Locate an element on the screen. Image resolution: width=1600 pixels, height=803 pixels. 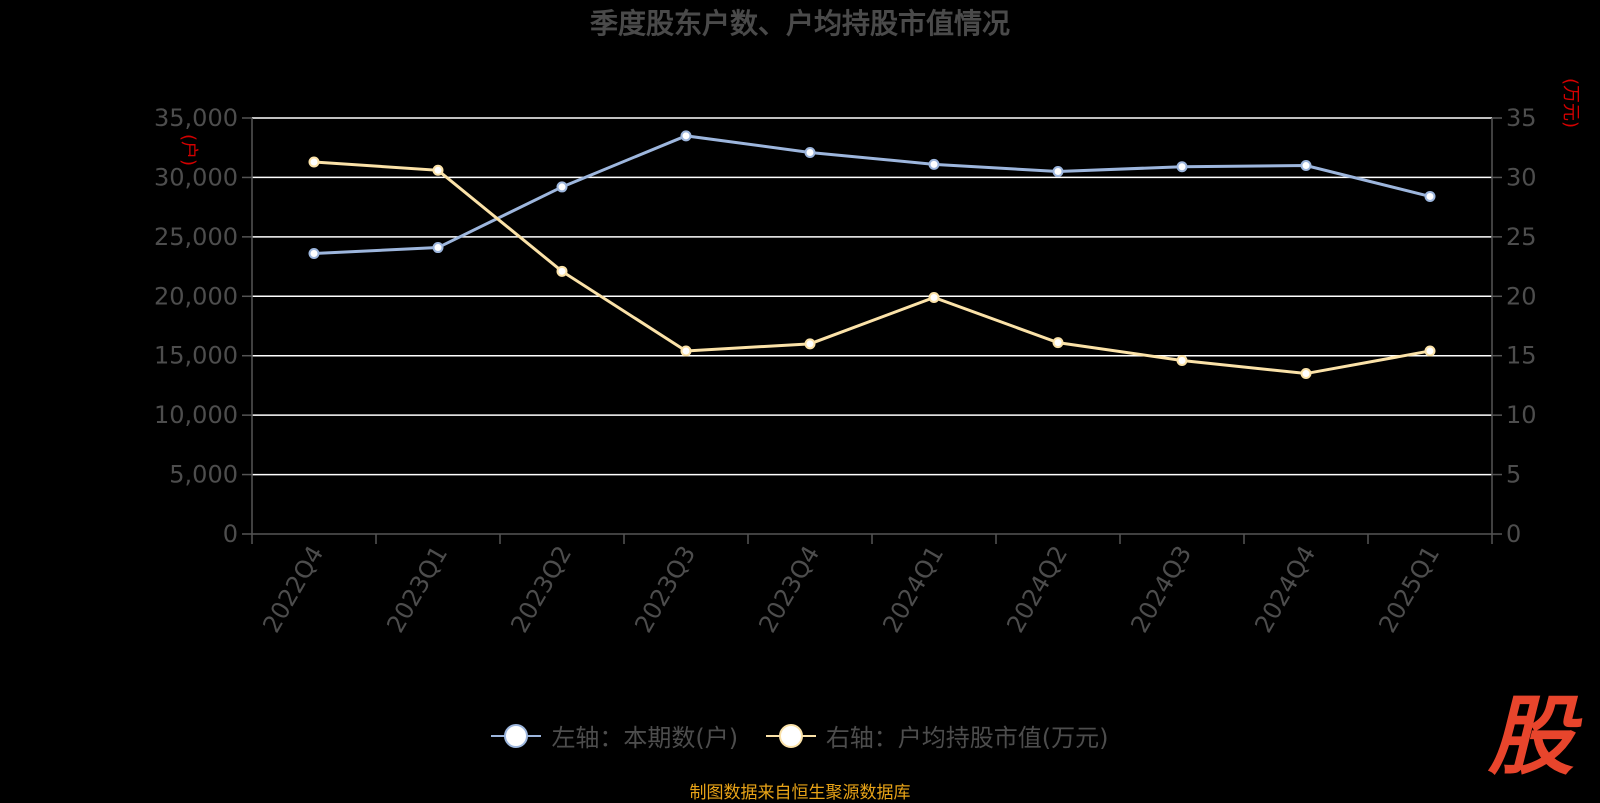
right-tick-label: 20 is located at coordinates (1521, 296).